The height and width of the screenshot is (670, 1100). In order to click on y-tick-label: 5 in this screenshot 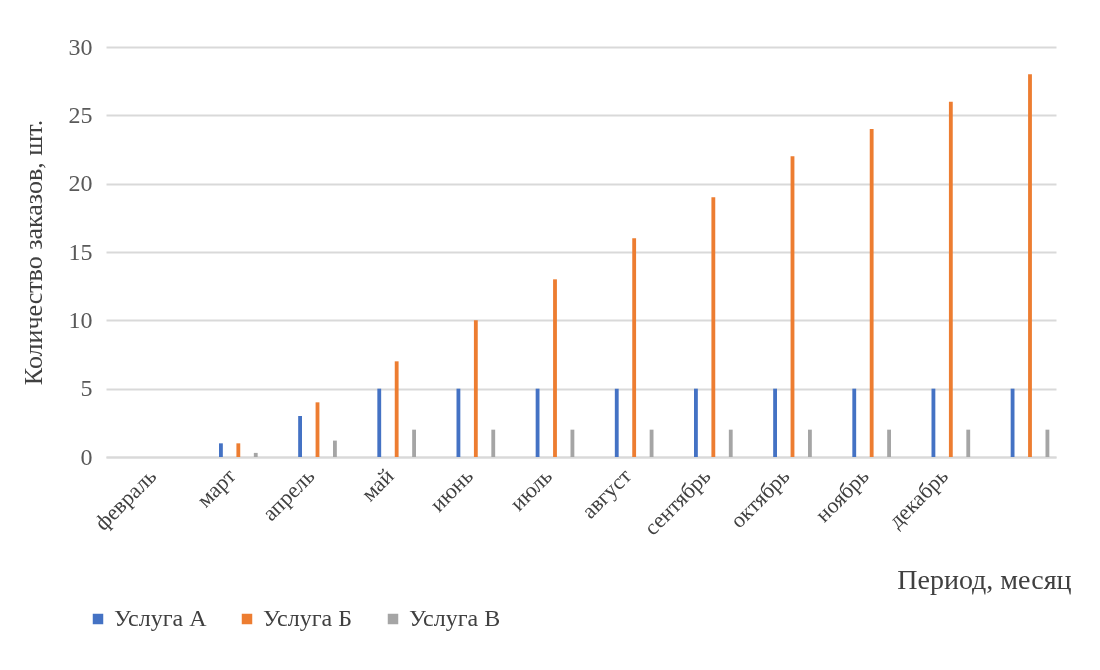, I will do `click(86, 388)`.